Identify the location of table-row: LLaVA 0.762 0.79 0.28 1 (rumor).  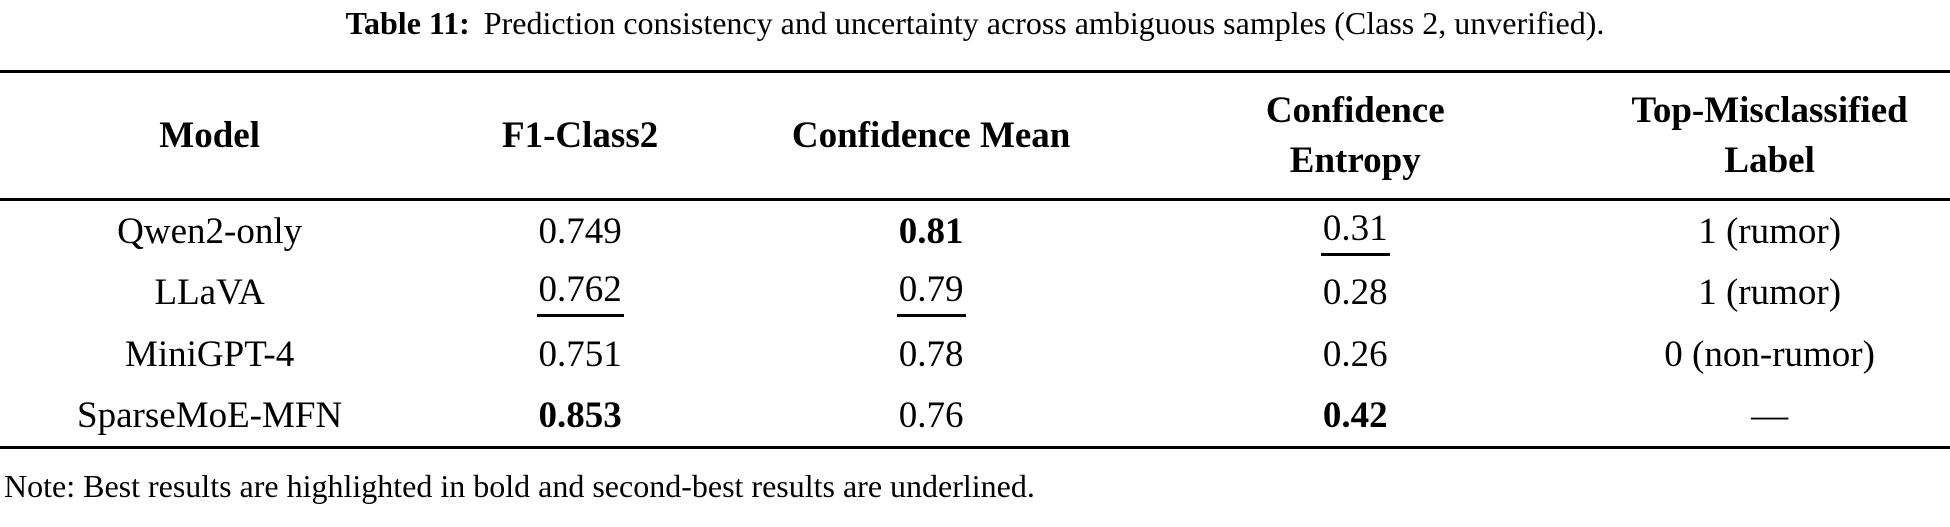
(975, 293).